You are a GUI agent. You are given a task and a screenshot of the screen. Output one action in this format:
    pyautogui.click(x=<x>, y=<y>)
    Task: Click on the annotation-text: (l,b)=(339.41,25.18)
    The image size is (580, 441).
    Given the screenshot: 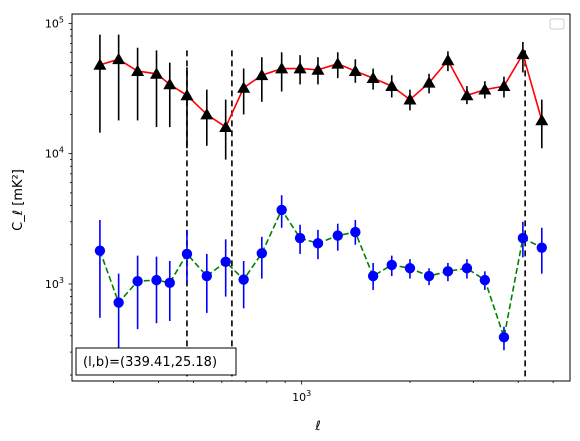 What is the action you would take?
    pyautogui.click(x=150, y=362)
    